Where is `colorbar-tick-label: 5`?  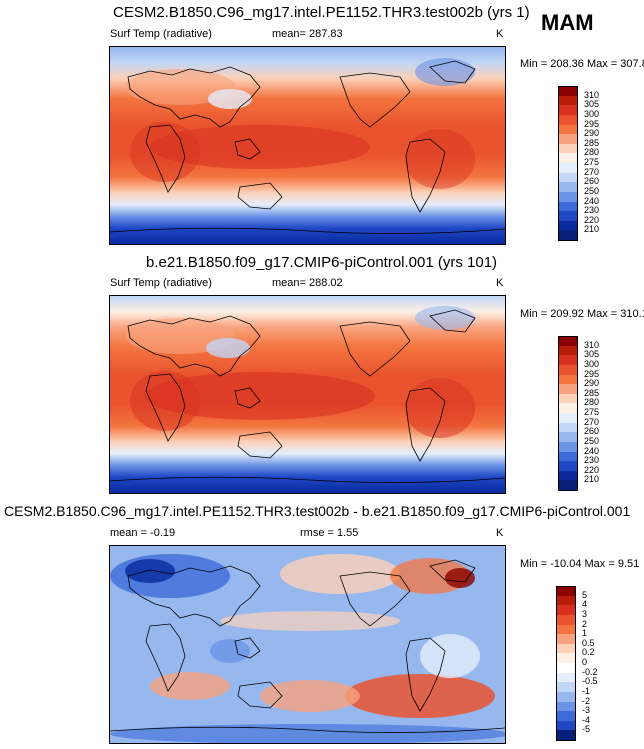 colorbar-tick-label: 5 is located at coordinates (585, 594).